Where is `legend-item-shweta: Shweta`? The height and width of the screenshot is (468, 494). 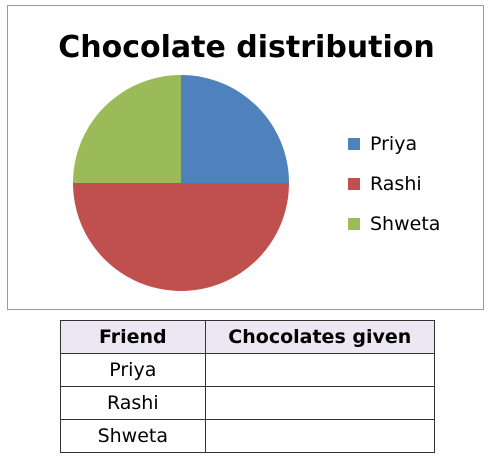
legend-item-shweta: Shweta is located at coordinates (394, 224).